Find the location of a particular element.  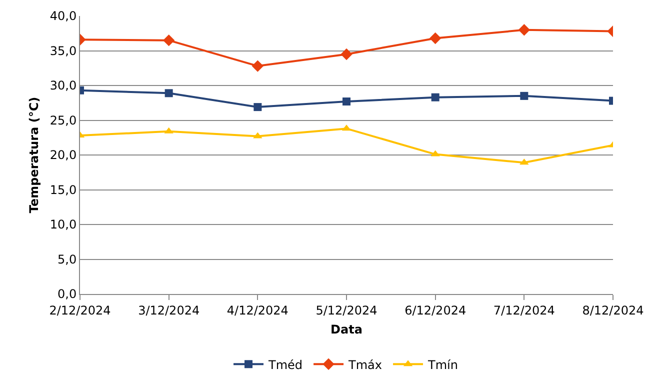

y-tick-label: 5,0 is located at coordinates (67, 259).